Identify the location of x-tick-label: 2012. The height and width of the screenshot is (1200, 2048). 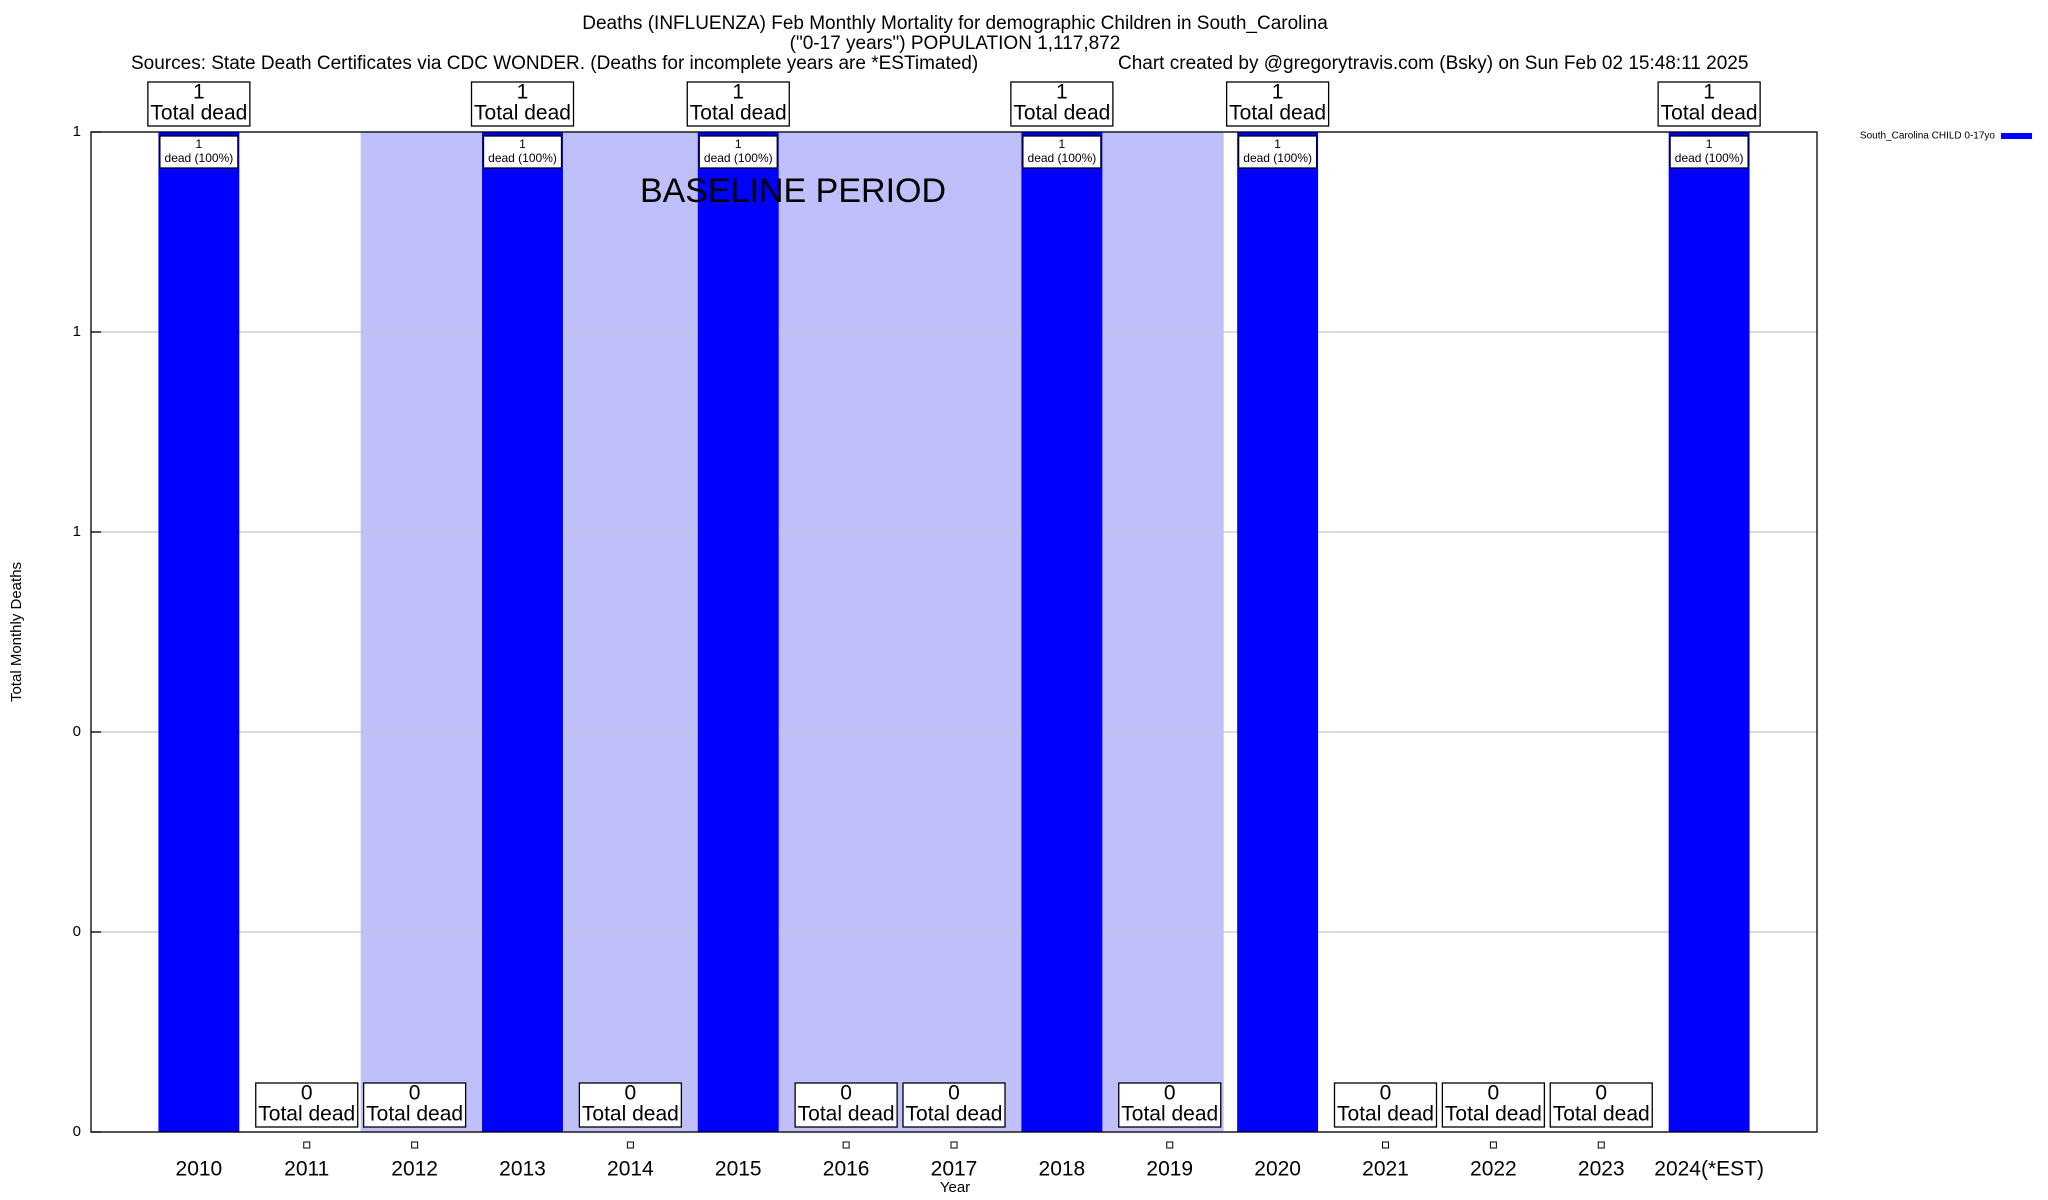
(414, 1169).